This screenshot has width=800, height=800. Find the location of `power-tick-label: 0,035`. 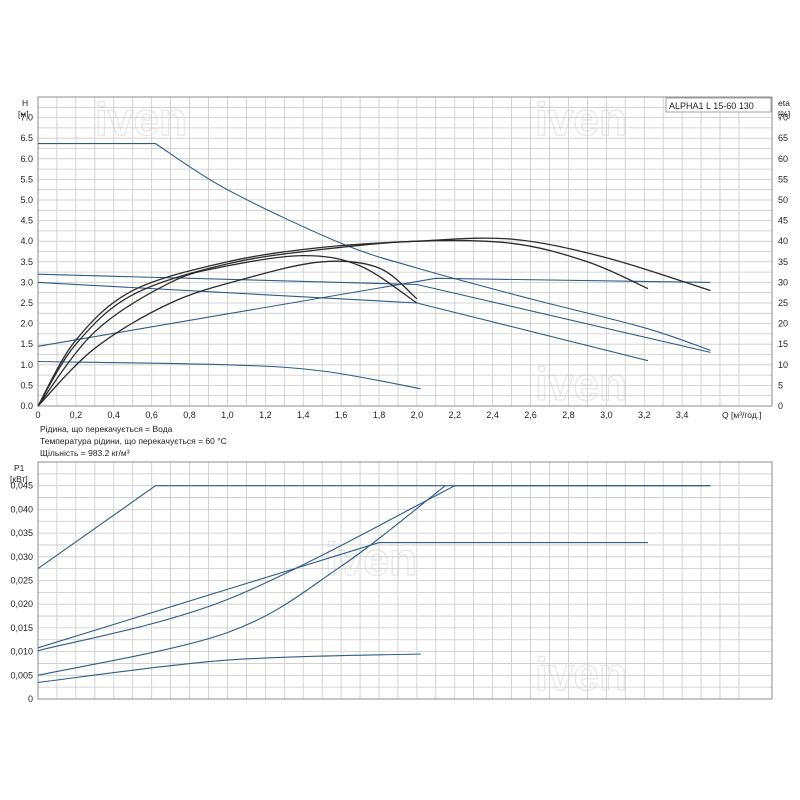

power-tick-label: 0,035 is located at coordinates (21, 533).